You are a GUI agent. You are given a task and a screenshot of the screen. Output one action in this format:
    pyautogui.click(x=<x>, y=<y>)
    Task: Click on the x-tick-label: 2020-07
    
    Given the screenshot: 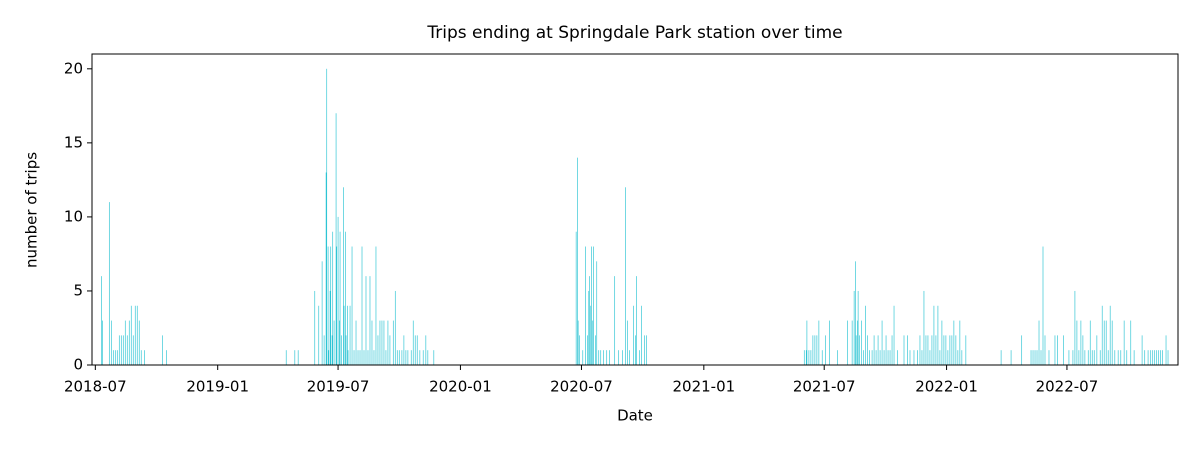 What is the action you would take?
    pyautogui.click(x=581, y=387)
    